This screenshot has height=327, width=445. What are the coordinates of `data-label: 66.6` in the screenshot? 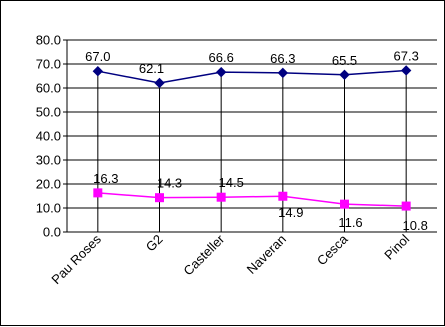 It's located at (221, 57).